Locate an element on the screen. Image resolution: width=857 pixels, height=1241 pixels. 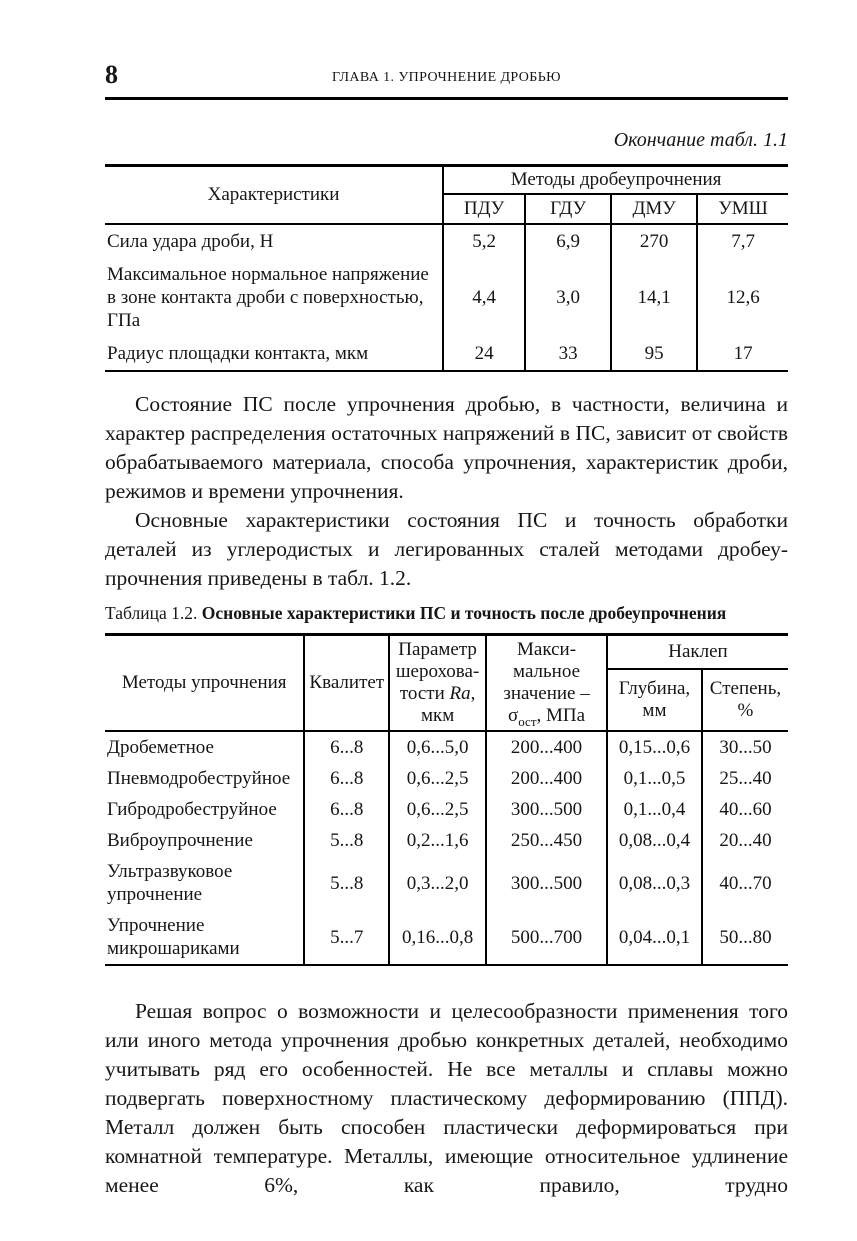
table2-cell: 40...60 is located at coordinates (744, 809).